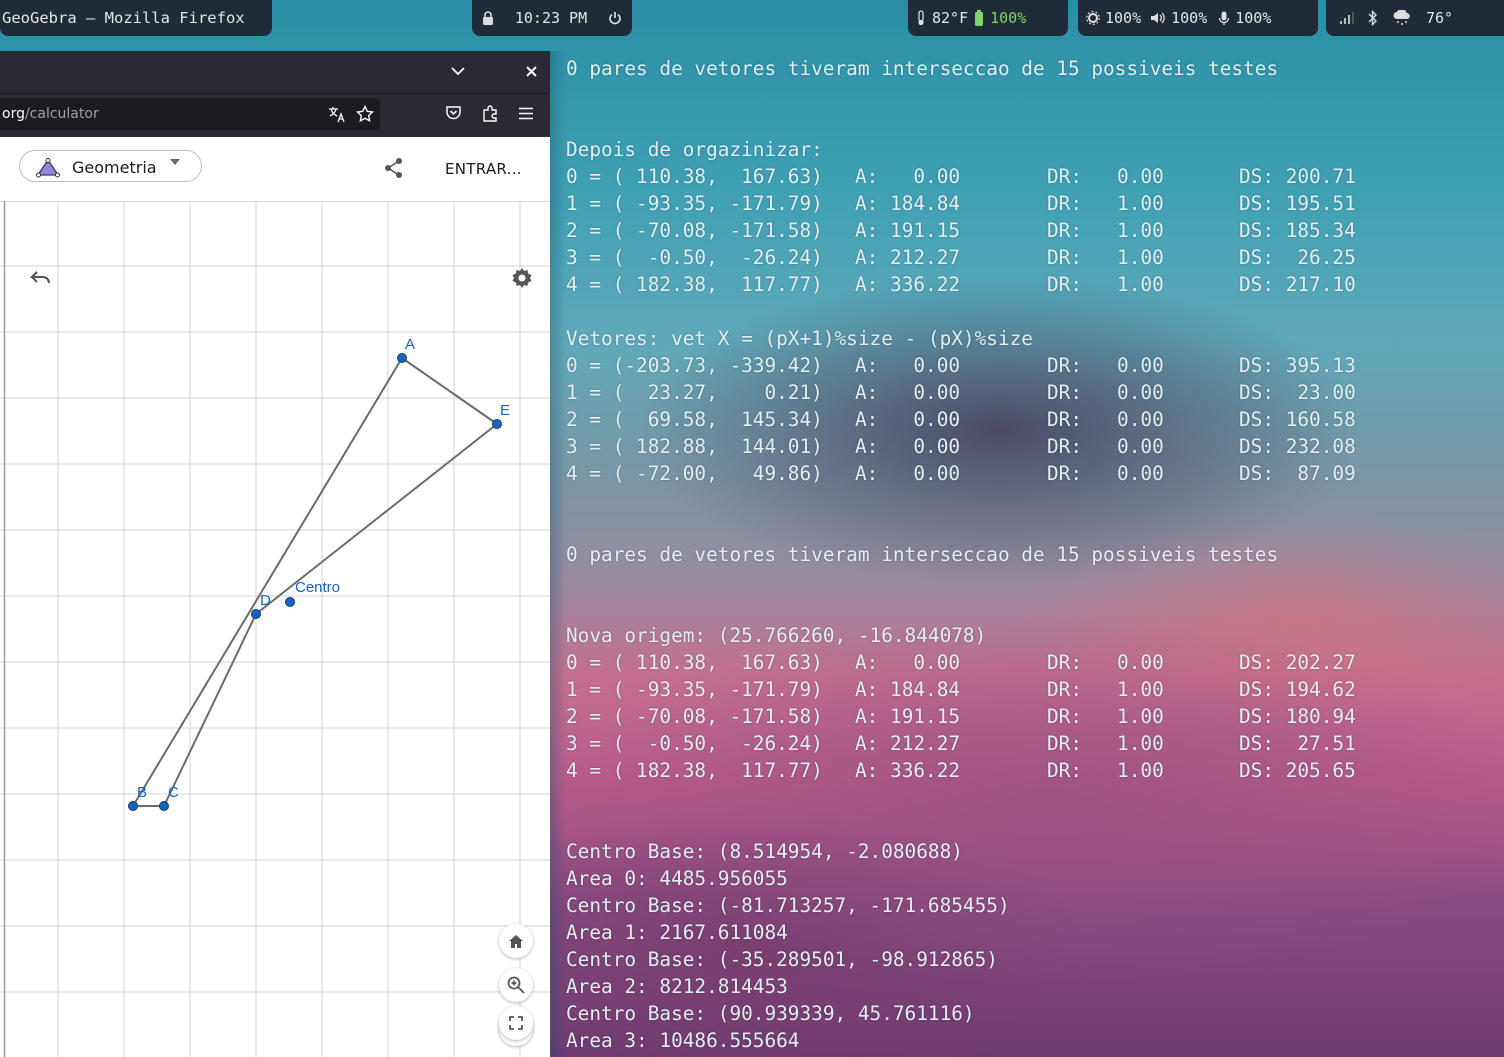  Describe the element at coordinates (256, 614) in the screenshot. I see `point-D` at that location.